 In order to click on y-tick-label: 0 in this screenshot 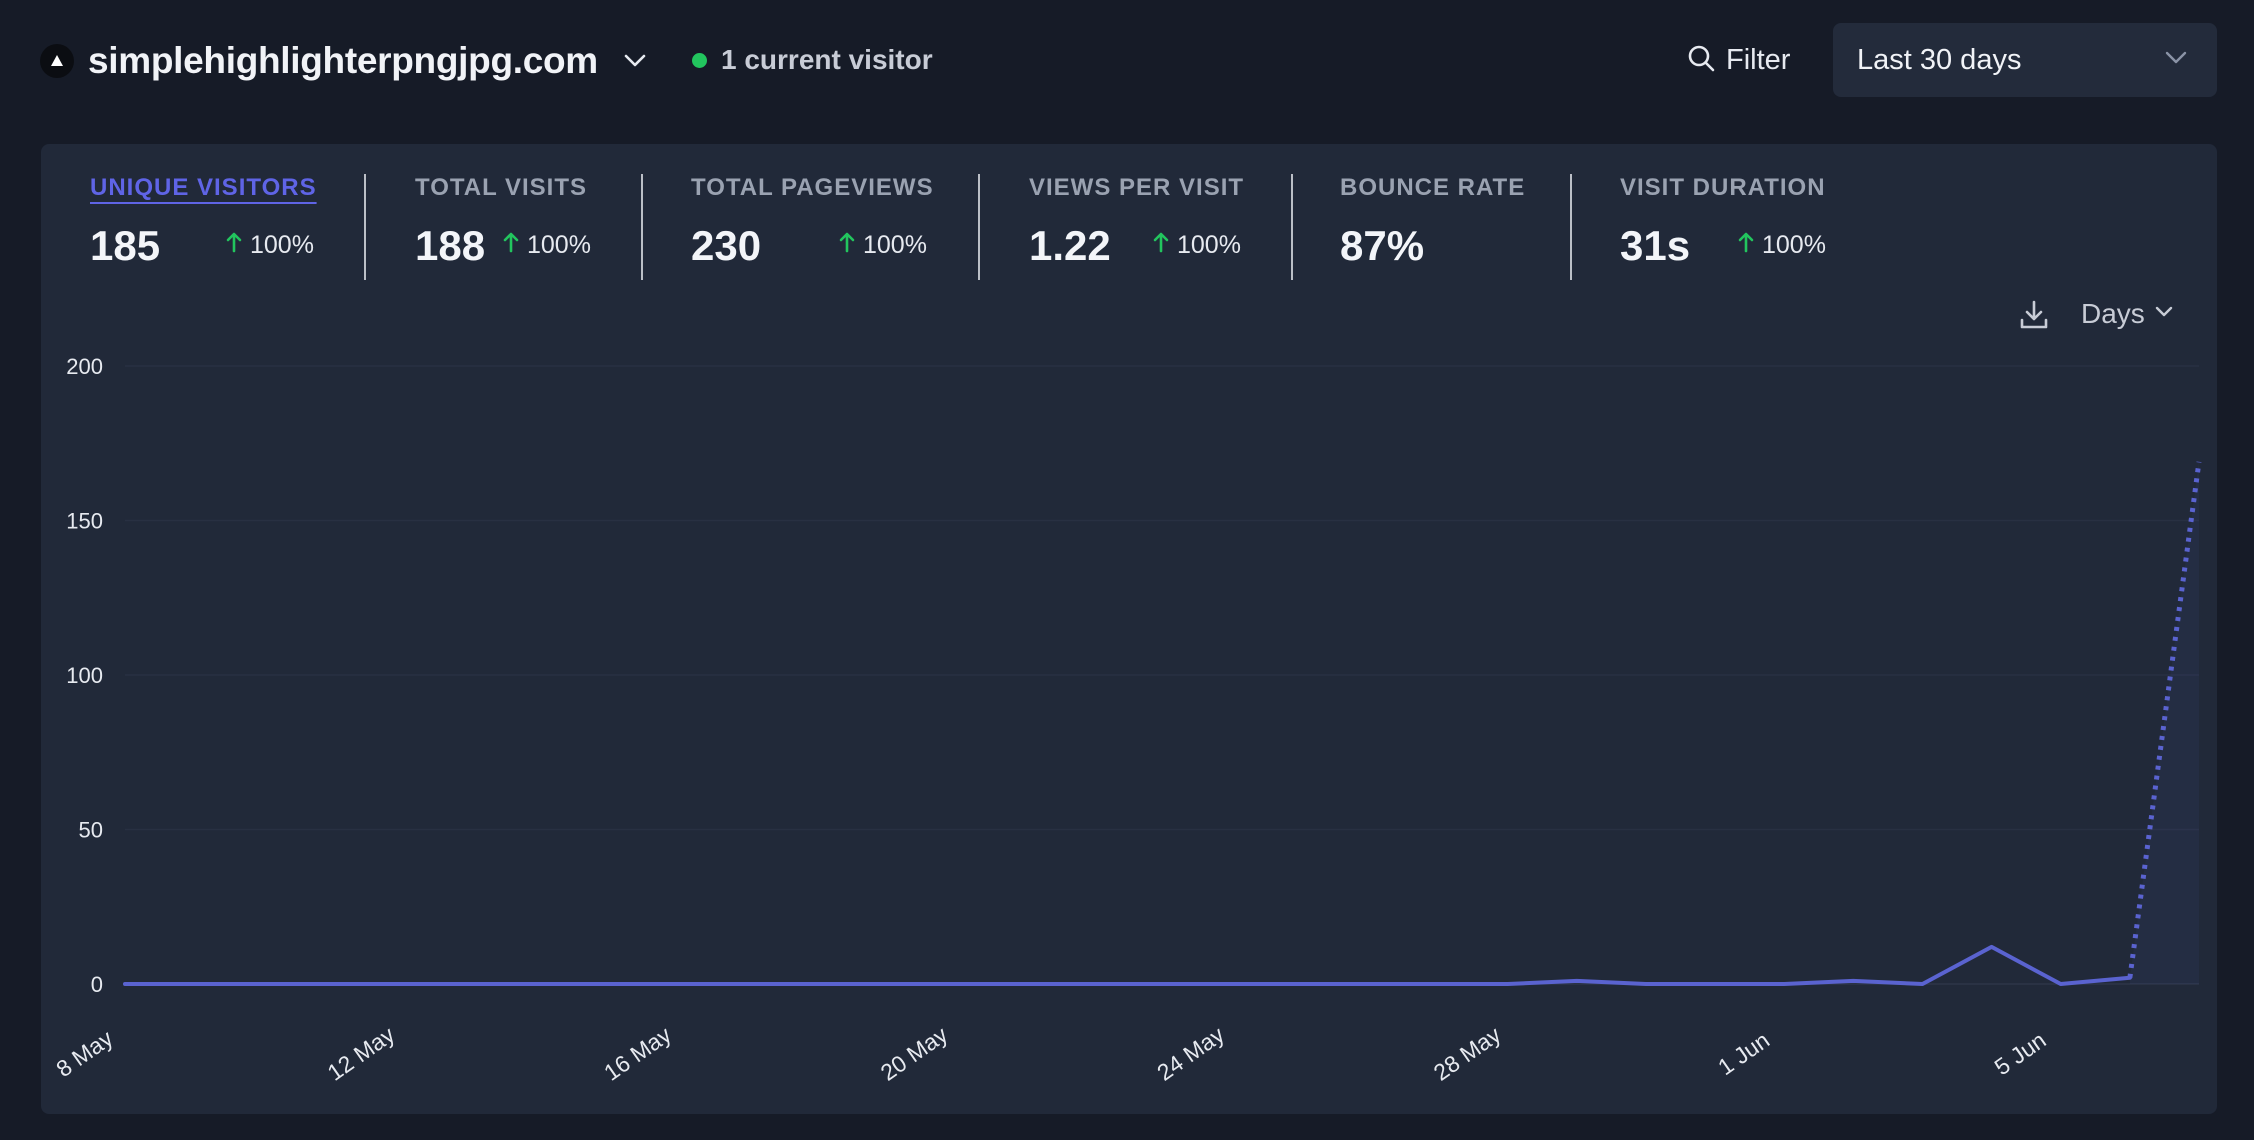, I will do `click(97, 984)`.